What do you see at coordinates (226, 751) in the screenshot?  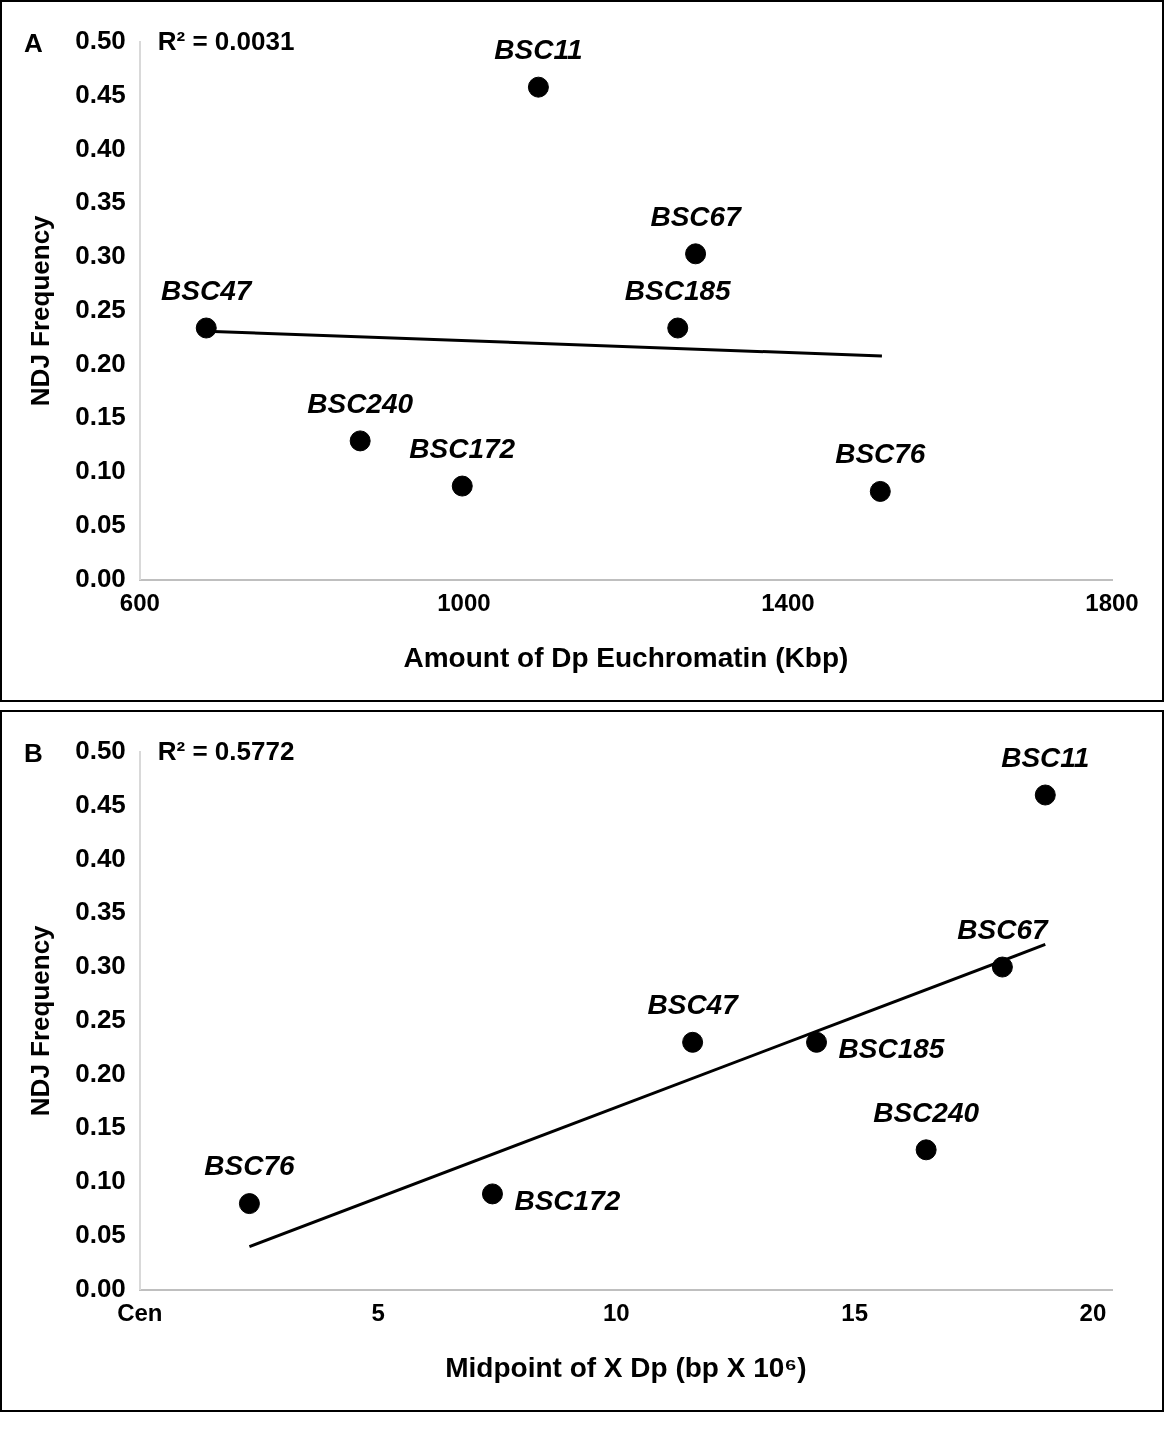 I see `annotation: R² = 0.5772` at bounding box center [226, 751].